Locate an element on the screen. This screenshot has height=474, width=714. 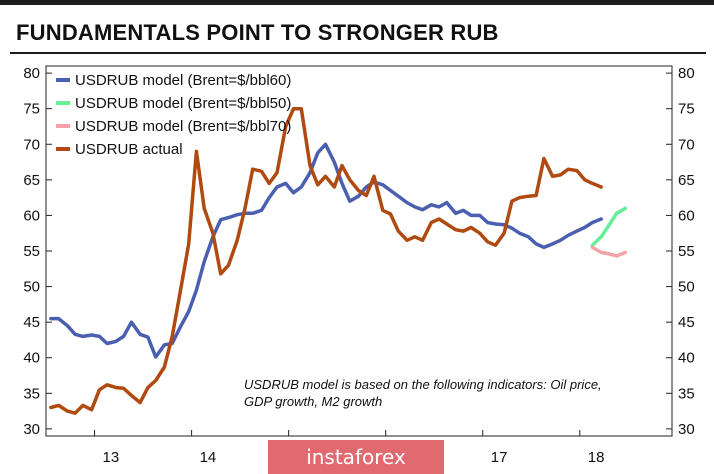
legend-label-3: USDRUB actual is located at coordinates (129, 149).